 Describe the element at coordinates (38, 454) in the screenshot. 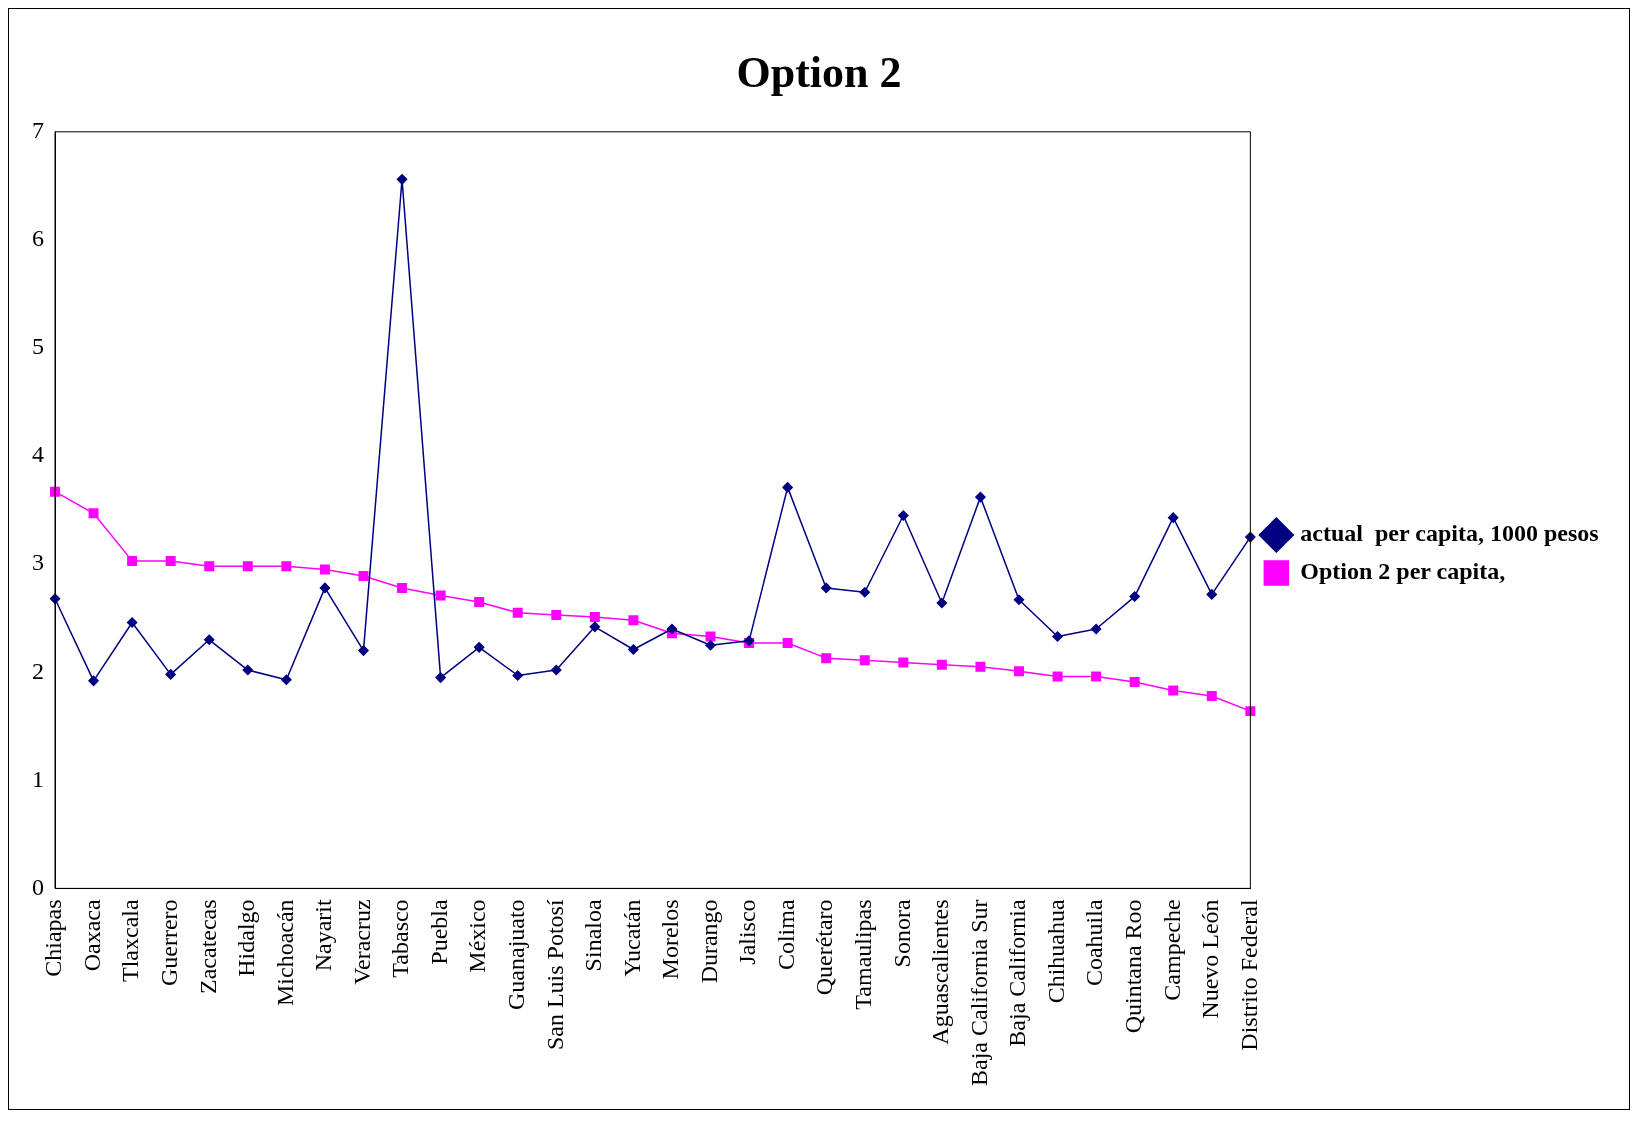

I see `y-tick-label: 4` at that location.